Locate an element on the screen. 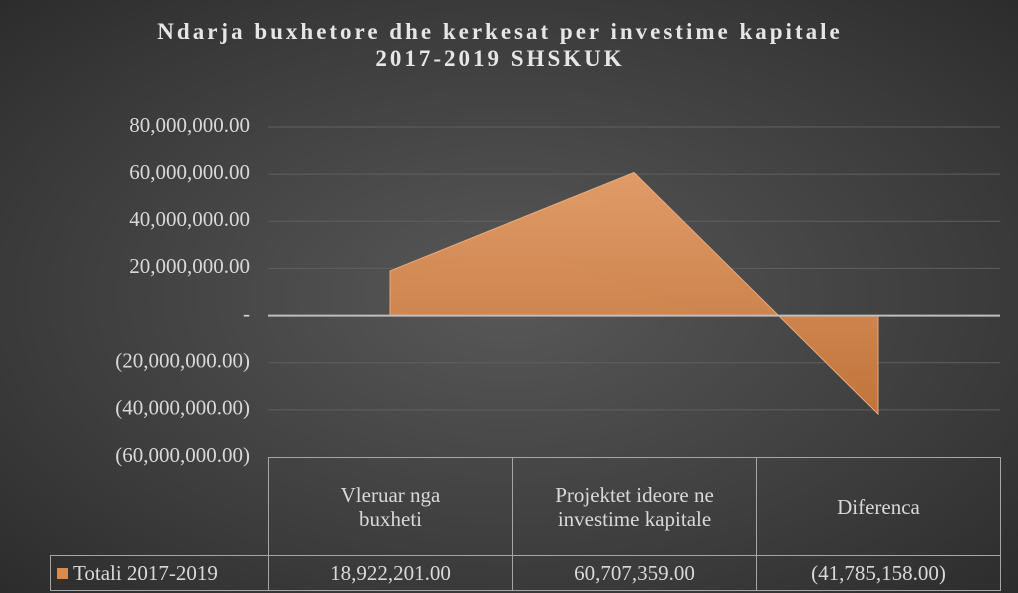 The width and height of the screenshot is (1018, 593). cell-text: Totali 2017-2019 is located at coordinates (145, 573).